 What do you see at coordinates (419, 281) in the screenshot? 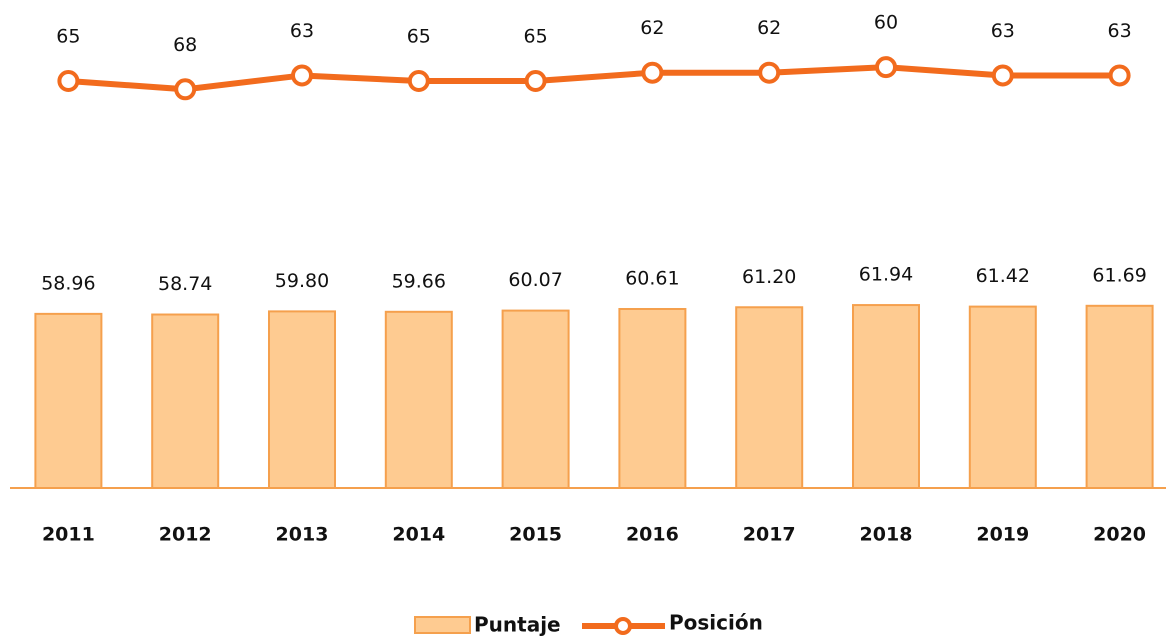
I see `bar-value-label: 59.66` at bounding box center [419, 281].